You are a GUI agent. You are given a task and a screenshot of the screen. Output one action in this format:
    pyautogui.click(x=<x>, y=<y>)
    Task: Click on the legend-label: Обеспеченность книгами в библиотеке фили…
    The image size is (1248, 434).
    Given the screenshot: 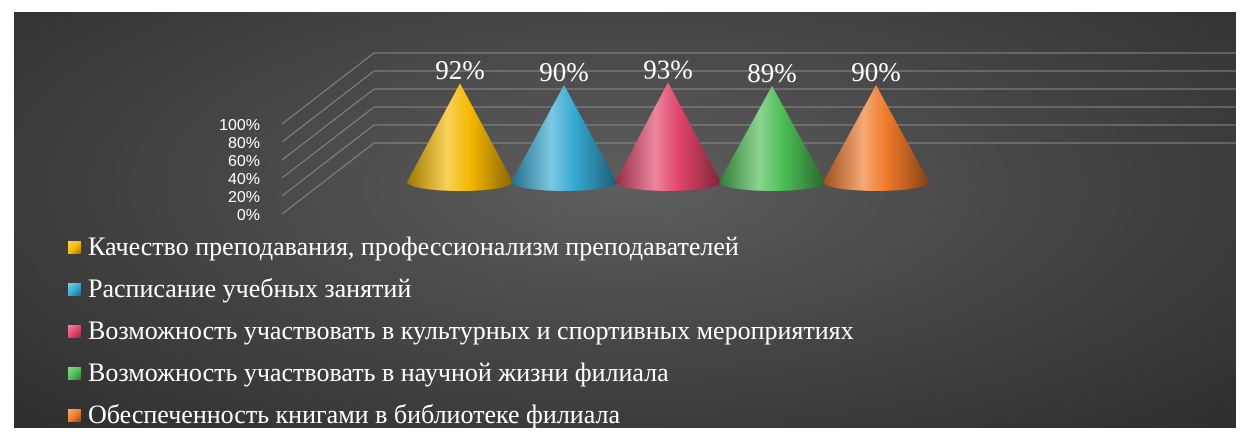 What is the action you would take?
    pyautogui.click(x=354, y=414)
    